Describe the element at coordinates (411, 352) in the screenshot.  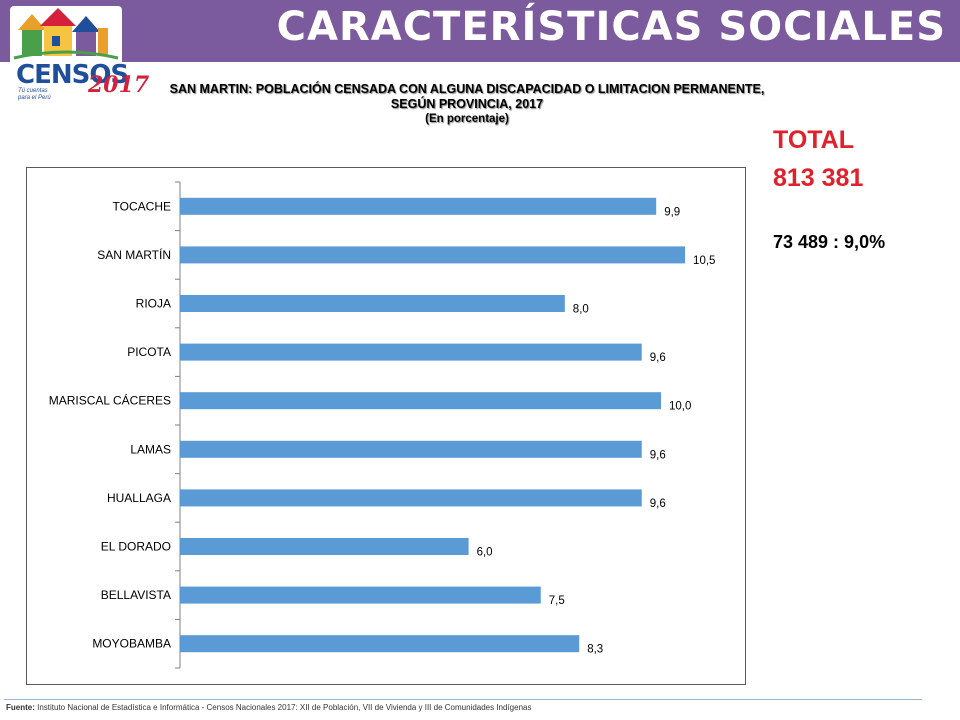
I see `bar-picota` at that location.